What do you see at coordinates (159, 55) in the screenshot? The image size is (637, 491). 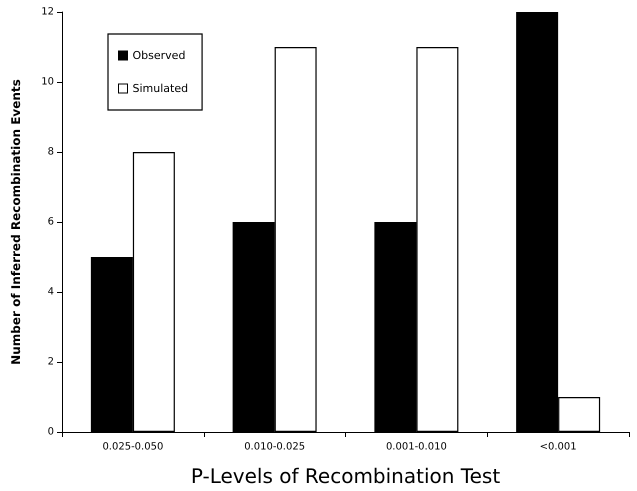 I see `legend-label: Observed` at bounding box center [159, 55].